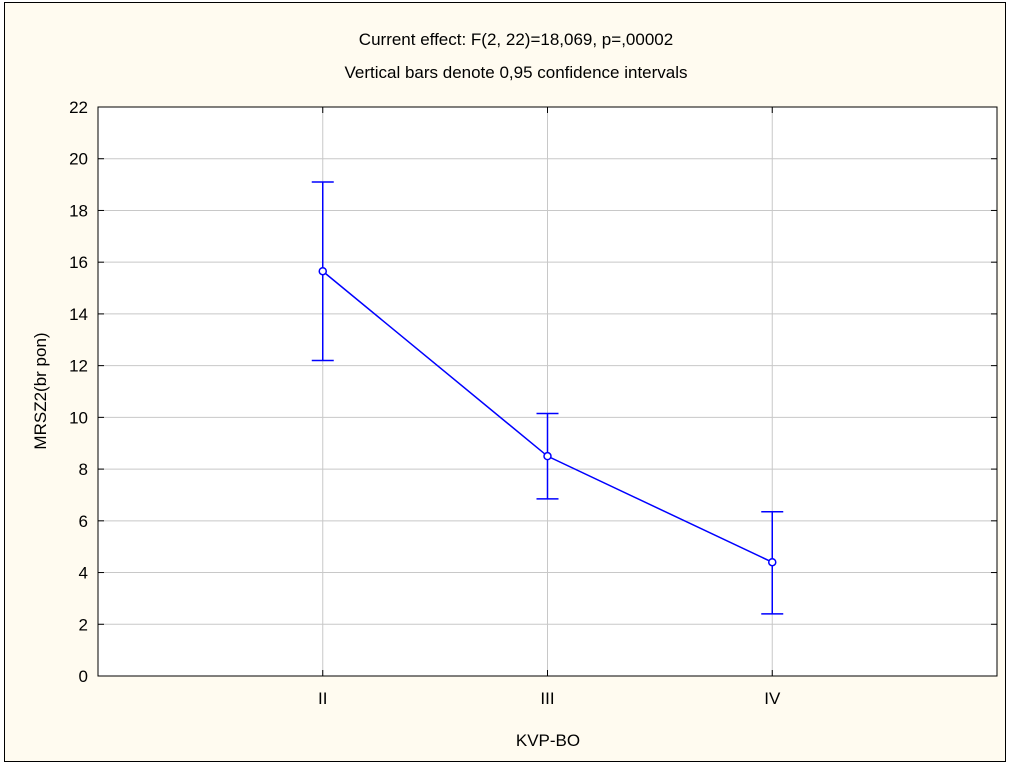 This screenshot has height=767, width=1010. What do you see at coordinates (547, 698) in the screenshot?
I see `x-tick-label: III` at bounding box center [547, 698].